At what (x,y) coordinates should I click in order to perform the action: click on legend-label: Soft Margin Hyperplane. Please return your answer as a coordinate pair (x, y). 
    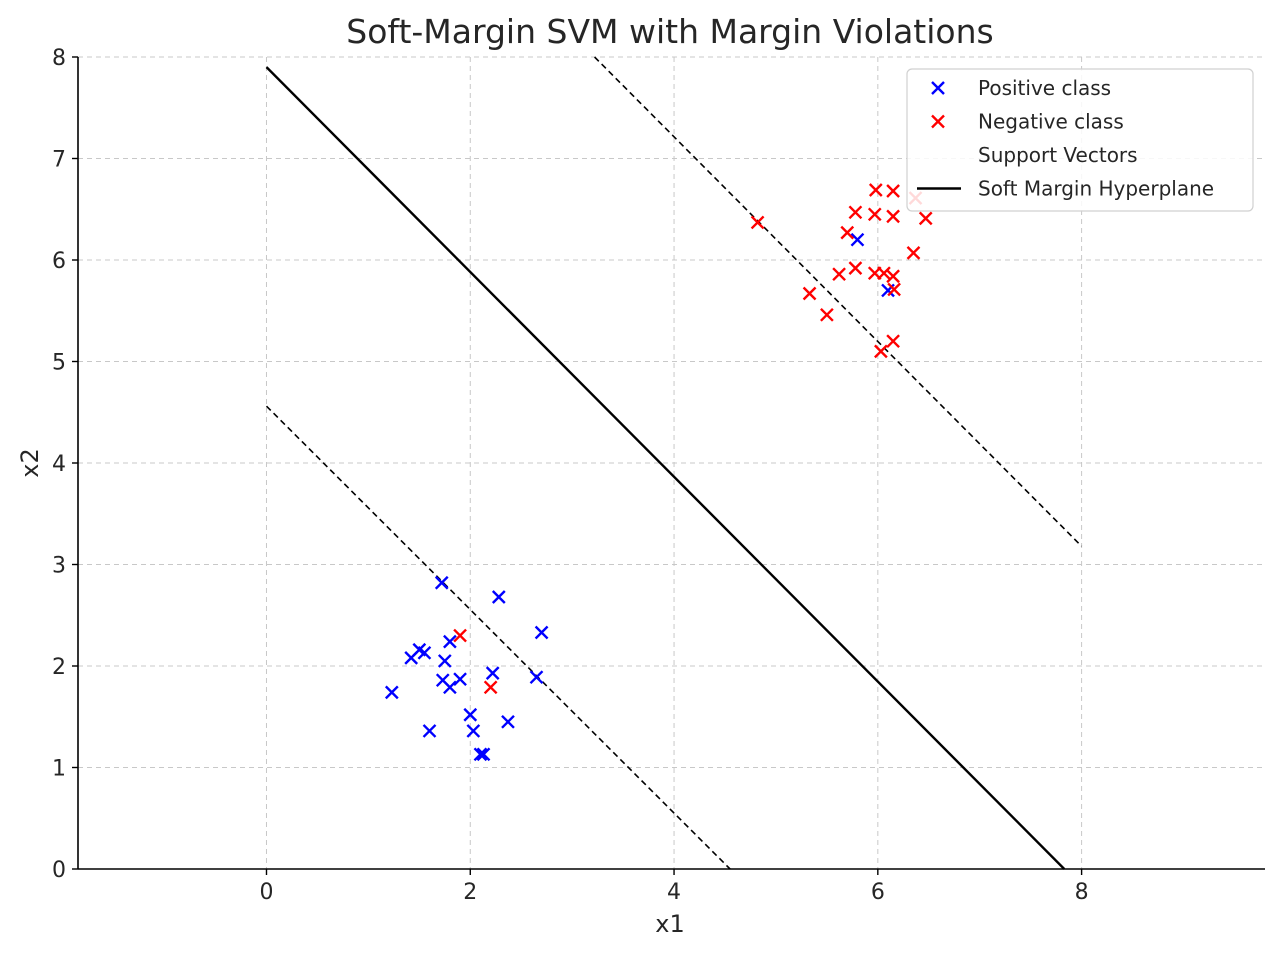
    Looking at the image, I should click on (1096, 189).